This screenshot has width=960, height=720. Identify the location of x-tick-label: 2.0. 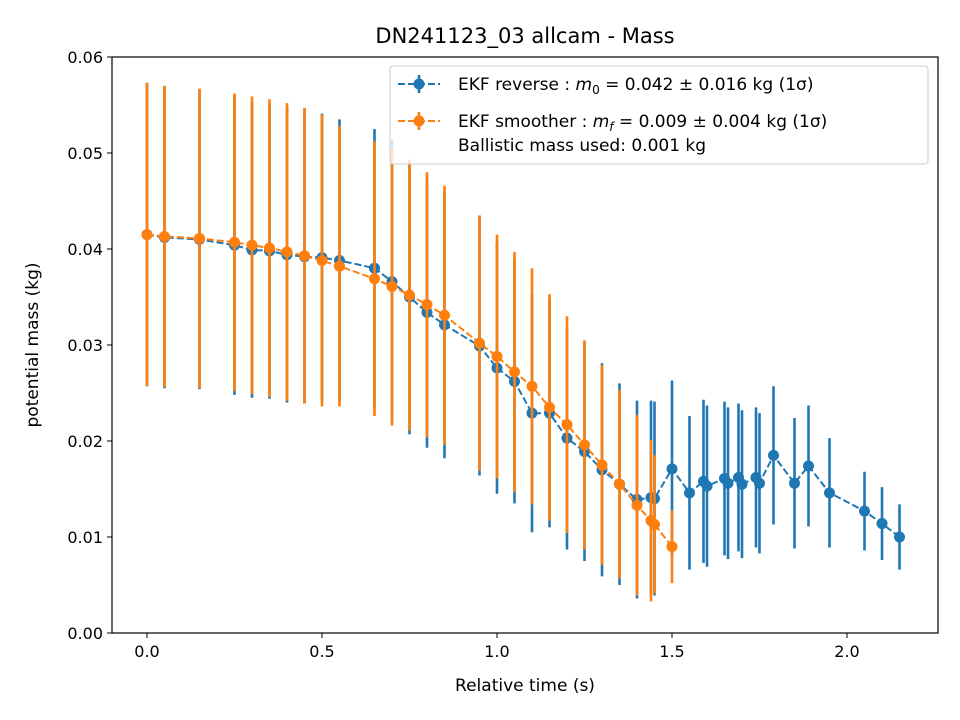
(846, 651).